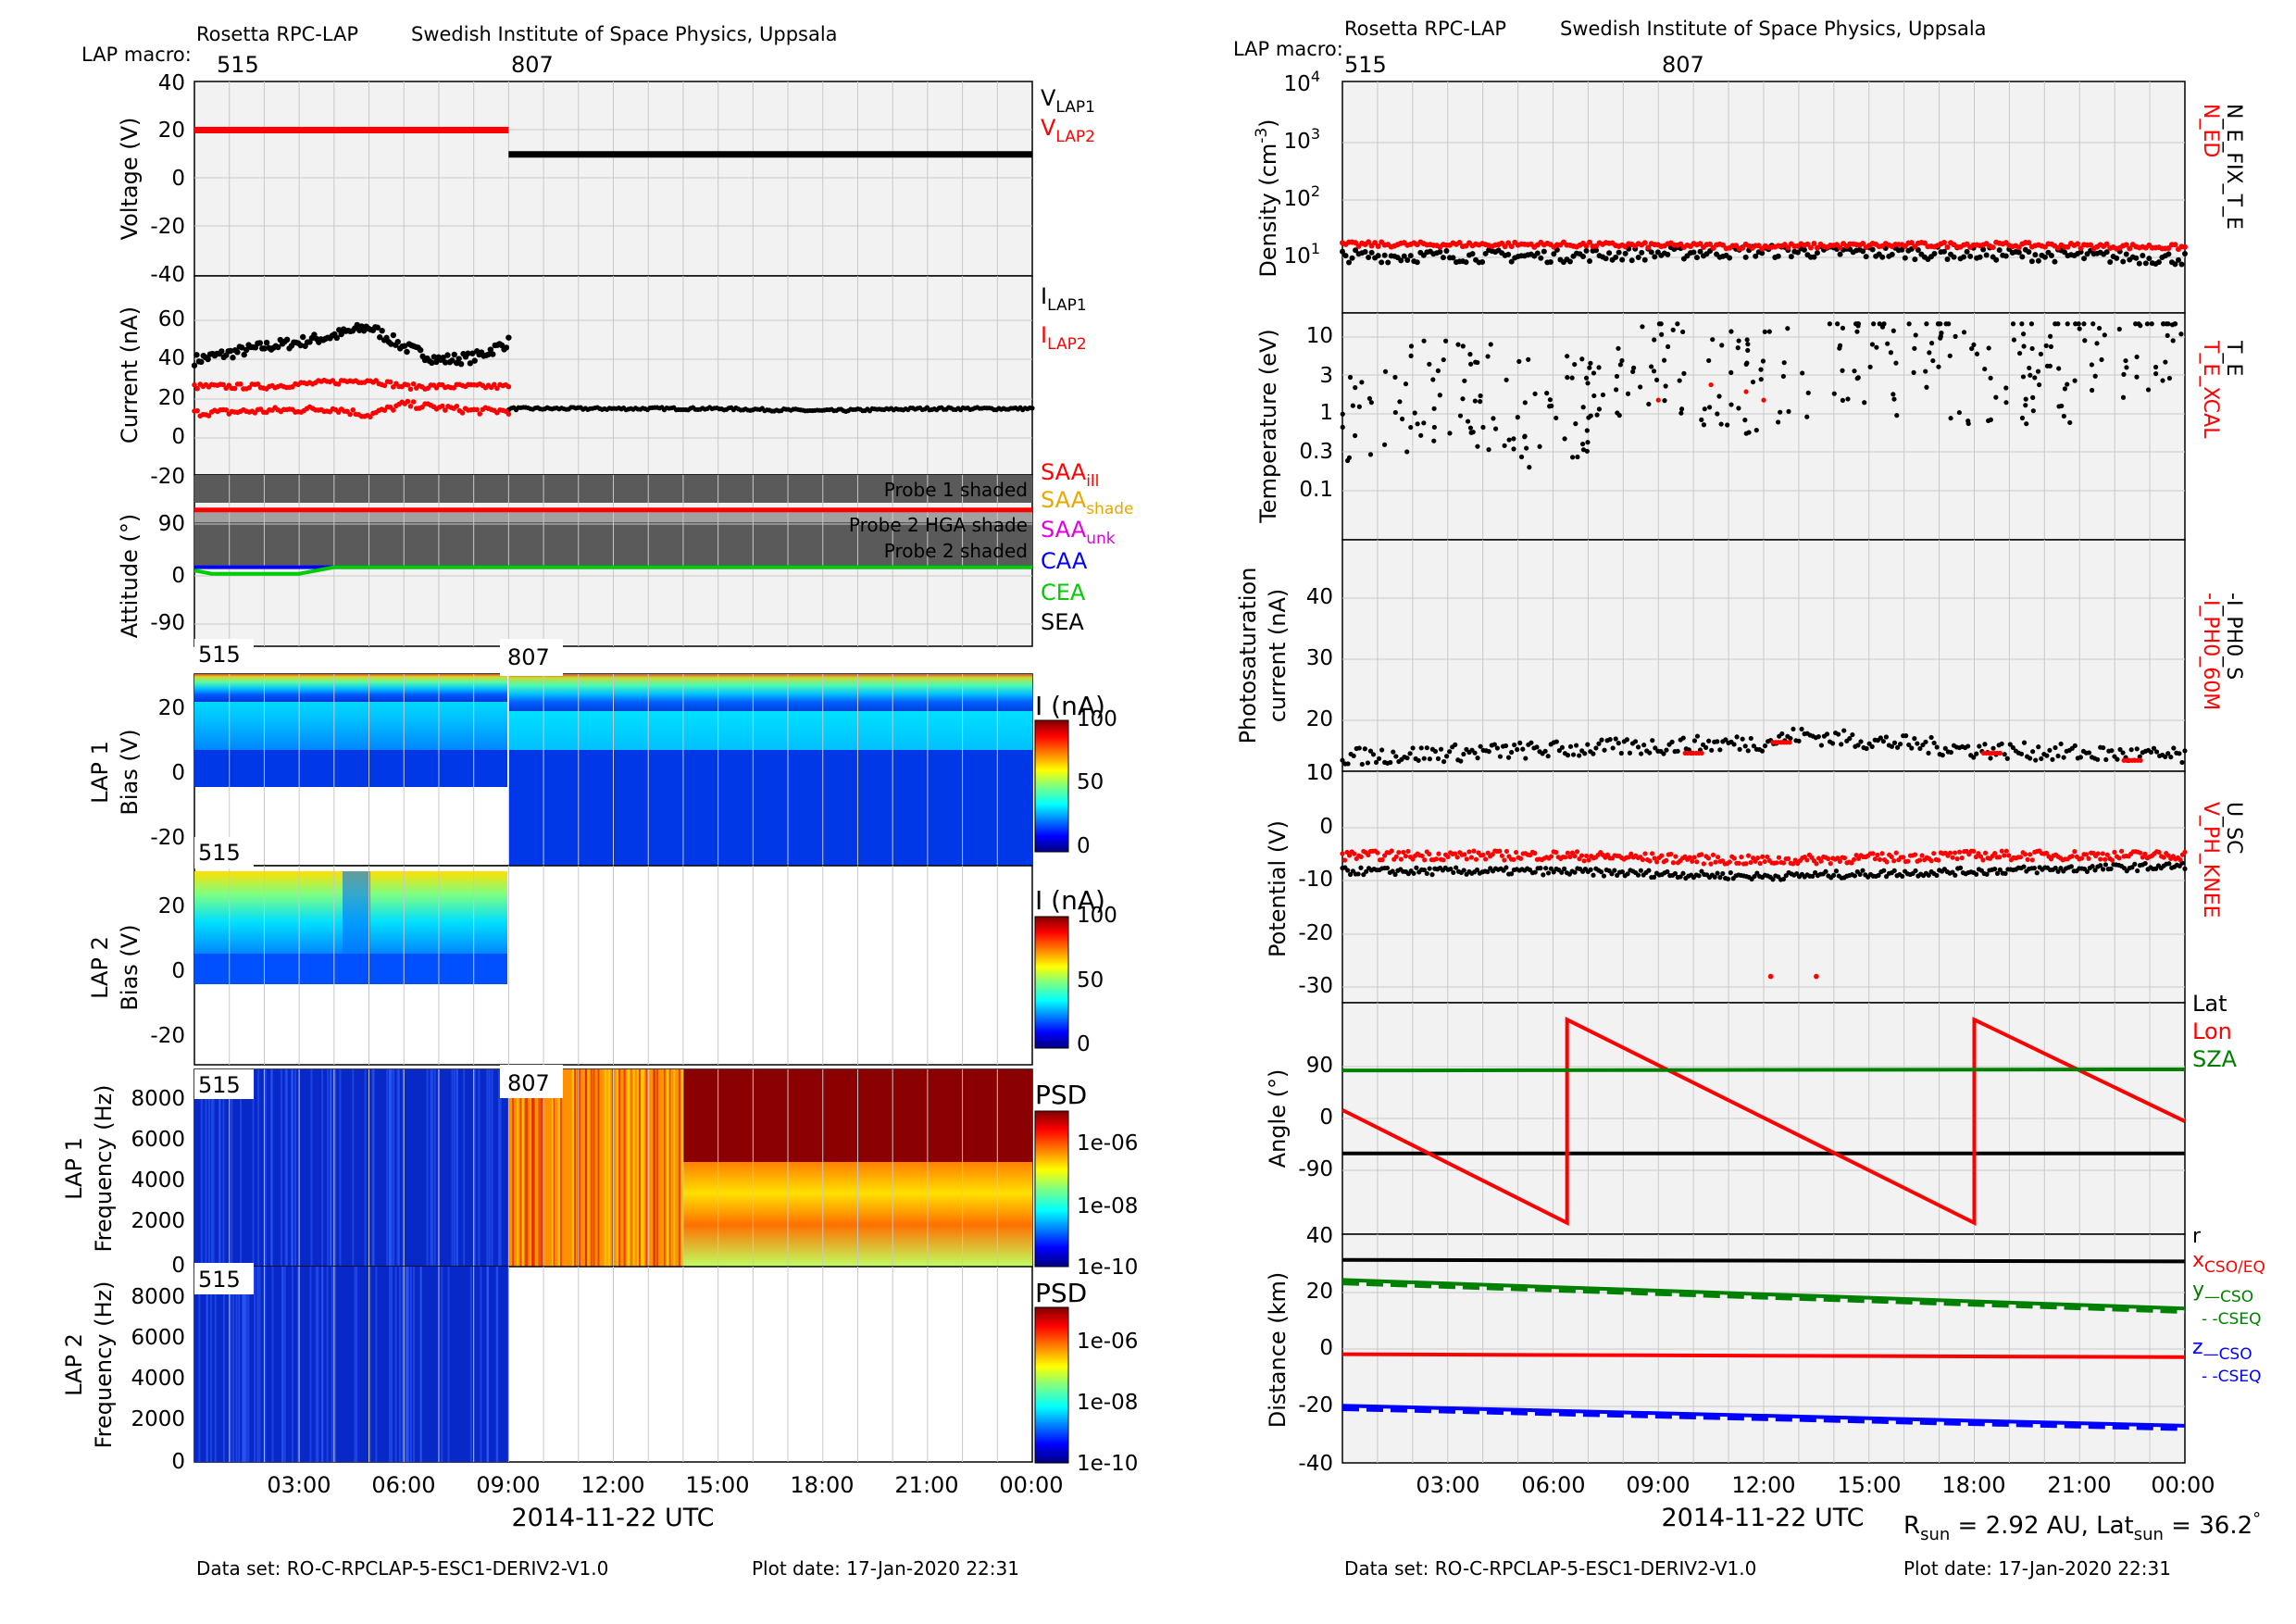  Describe the element at coordinates (1068, 130) in the screenshot. I see `legend-vlap2: VLAP2` at that location.